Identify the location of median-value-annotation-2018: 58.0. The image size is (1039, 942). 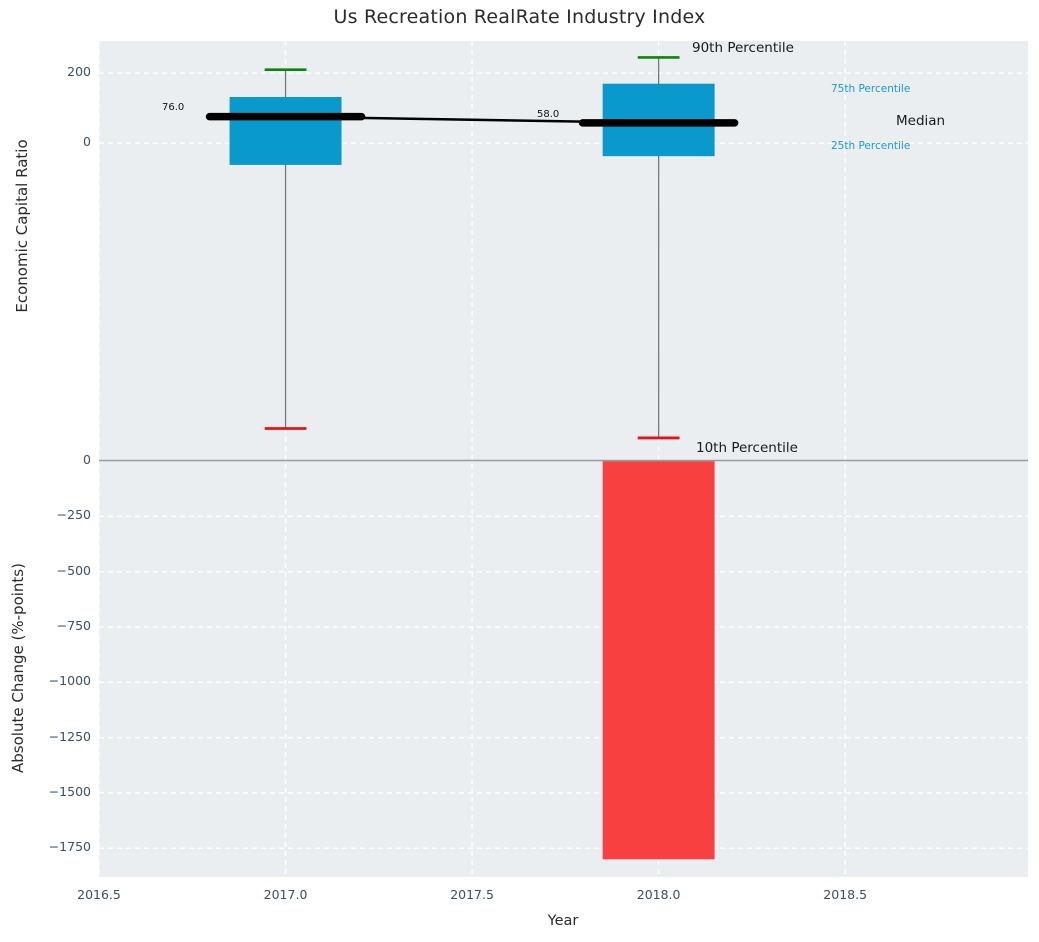
(548, 114).